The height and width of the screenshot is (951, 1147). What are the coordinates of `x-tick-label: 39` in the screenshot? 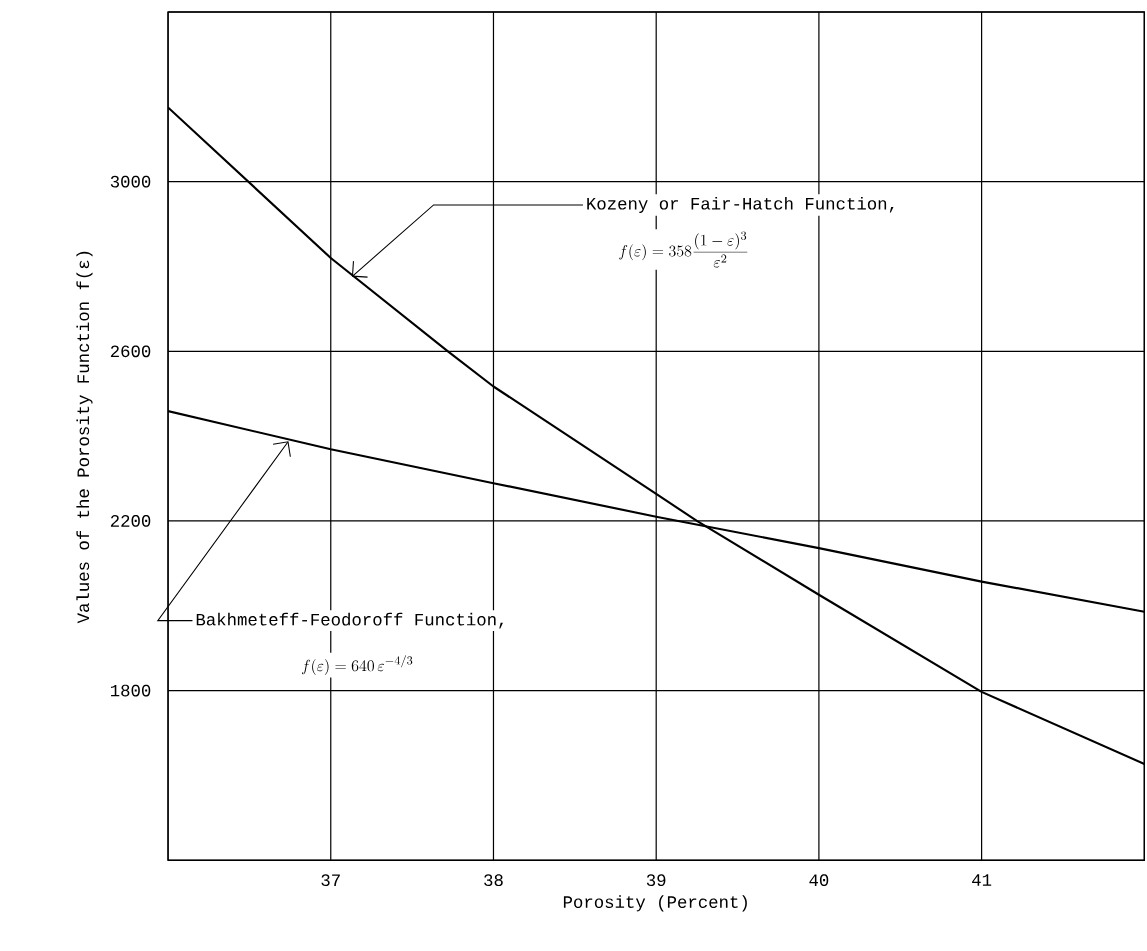 It's located at (656, 880).